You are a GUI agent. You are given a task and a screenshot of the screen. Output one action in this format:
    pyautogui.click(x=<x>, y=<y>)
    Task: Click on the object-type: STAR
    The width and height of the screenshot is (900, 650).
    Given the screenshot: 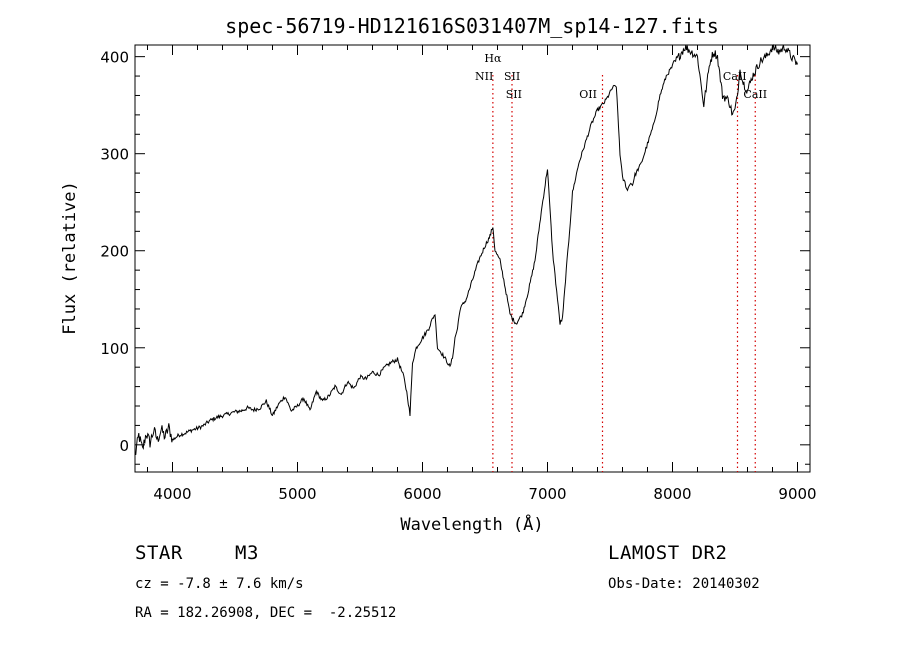 What is the action you would take?
    pyautogui.click(x=159, y=553)
    